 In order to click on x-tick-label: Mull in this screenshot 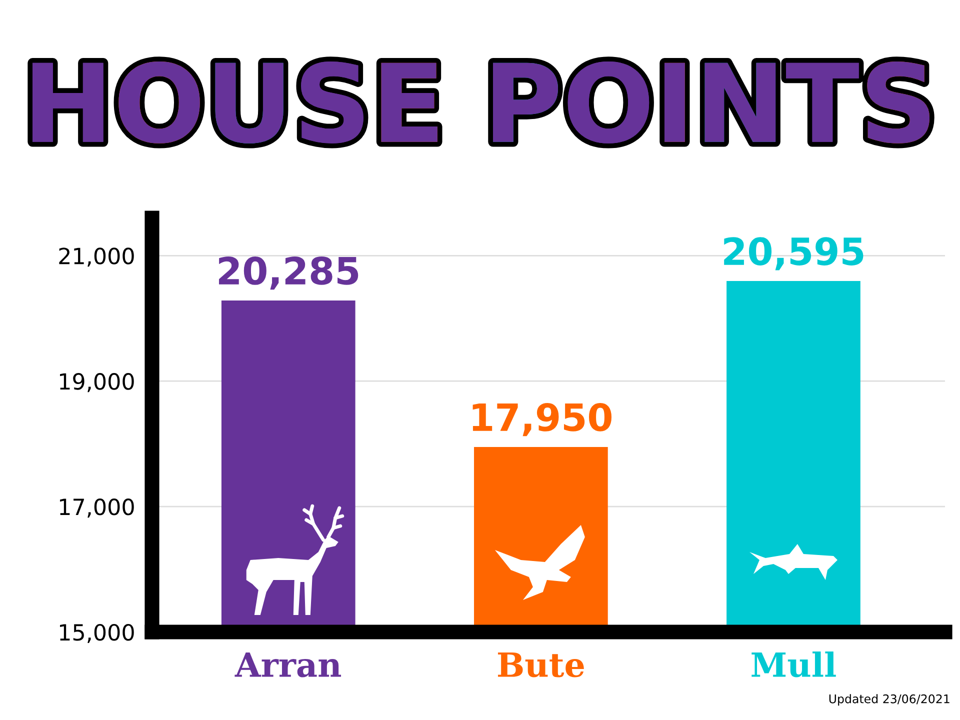, I will do `click(794, 664)`.